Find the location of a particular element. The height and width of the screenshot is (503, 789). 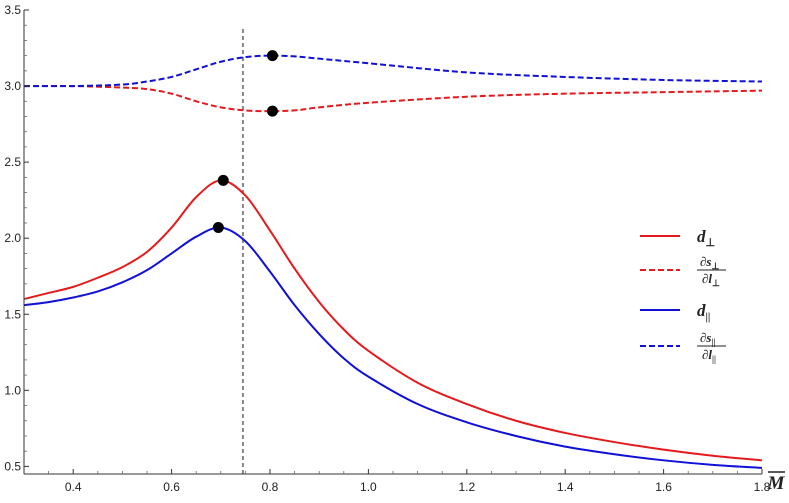

x-tick-label-4: 1.2 is located at coordinates (466, 487).